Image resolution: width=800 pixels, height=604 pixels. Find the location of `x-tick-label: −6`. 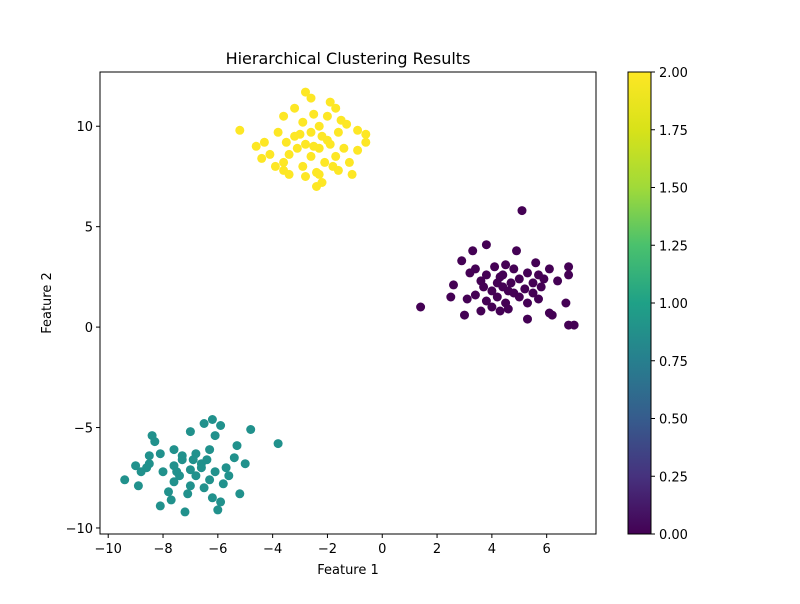

x-tick-label: −6 is located at coordinates (217, 549).